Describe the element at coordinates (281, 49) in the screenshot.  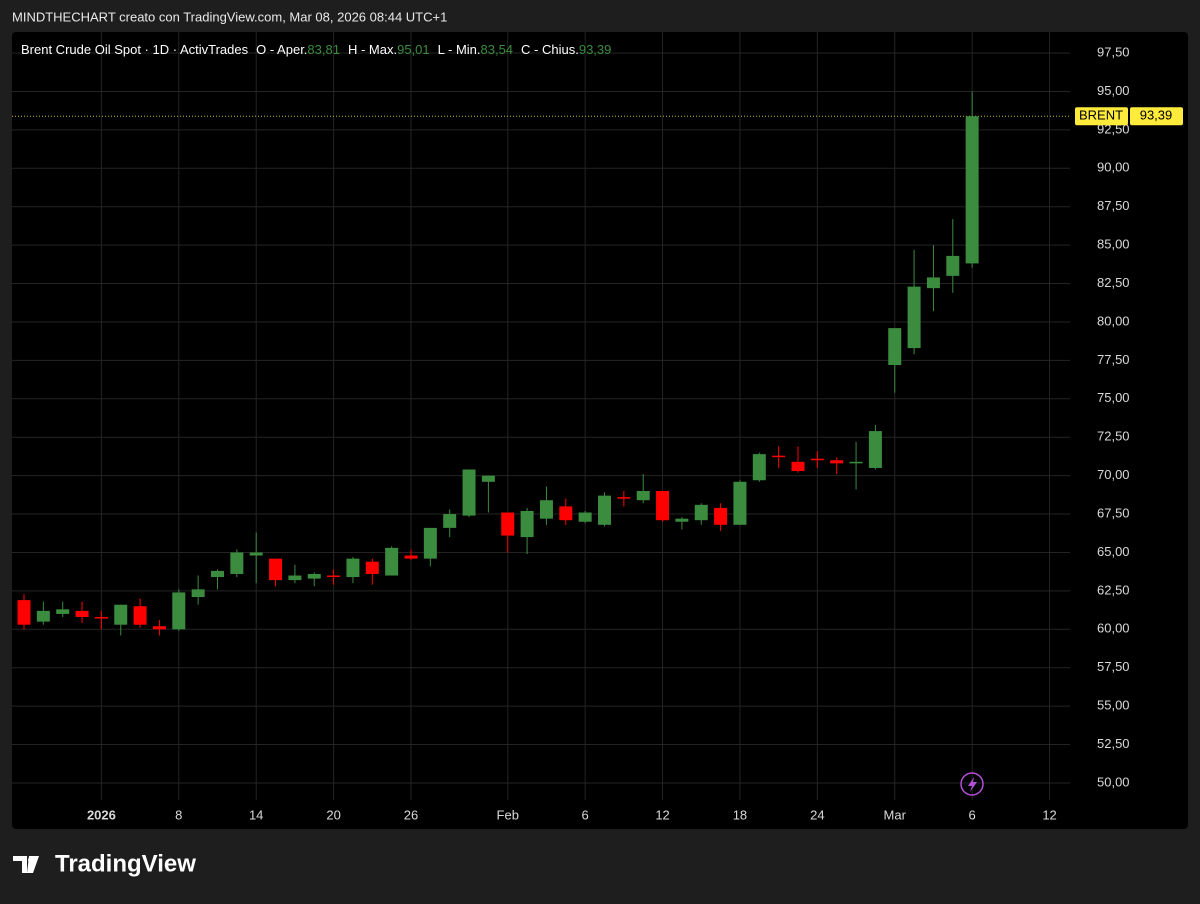
I see `ohlc-name: O - Aper.` at that location.